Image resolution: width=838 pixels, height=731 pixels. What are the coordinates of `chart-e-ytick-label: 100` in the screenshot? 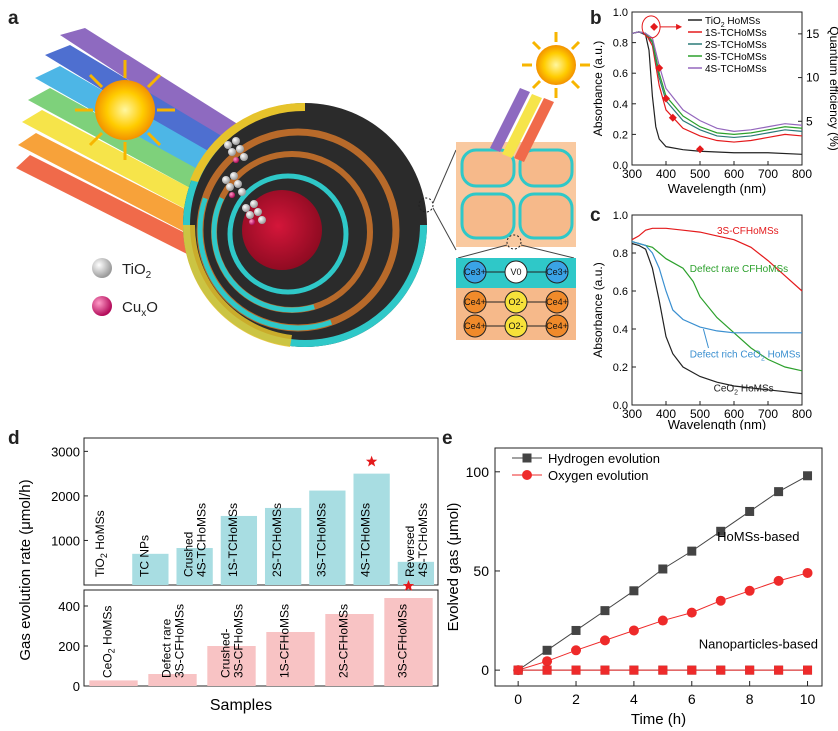 It's located at (478, 472).